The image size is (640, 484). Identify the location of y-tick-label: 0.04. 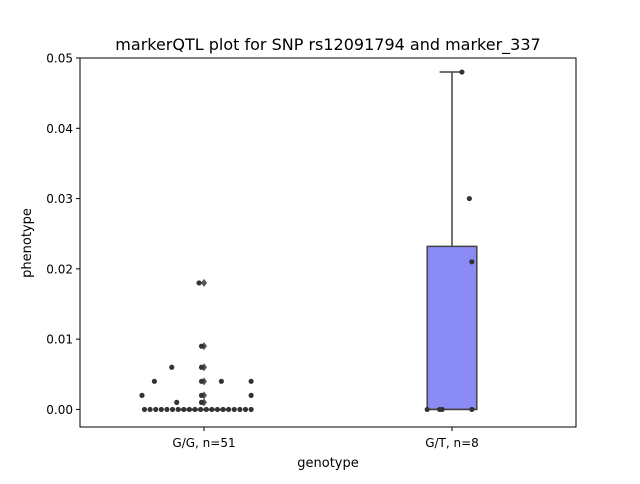
(59, 129).